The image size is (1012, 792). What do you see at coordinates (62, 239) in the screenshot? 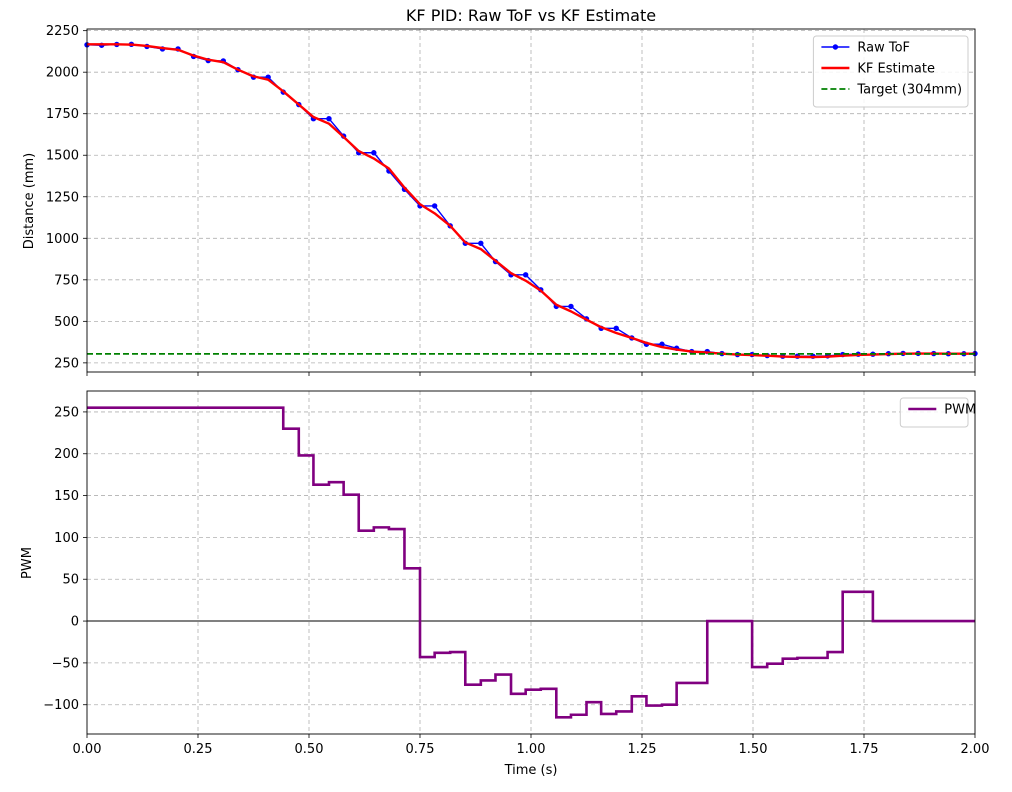
I see `top-y-tick-label: 1000` at bounding box center [62, 239].